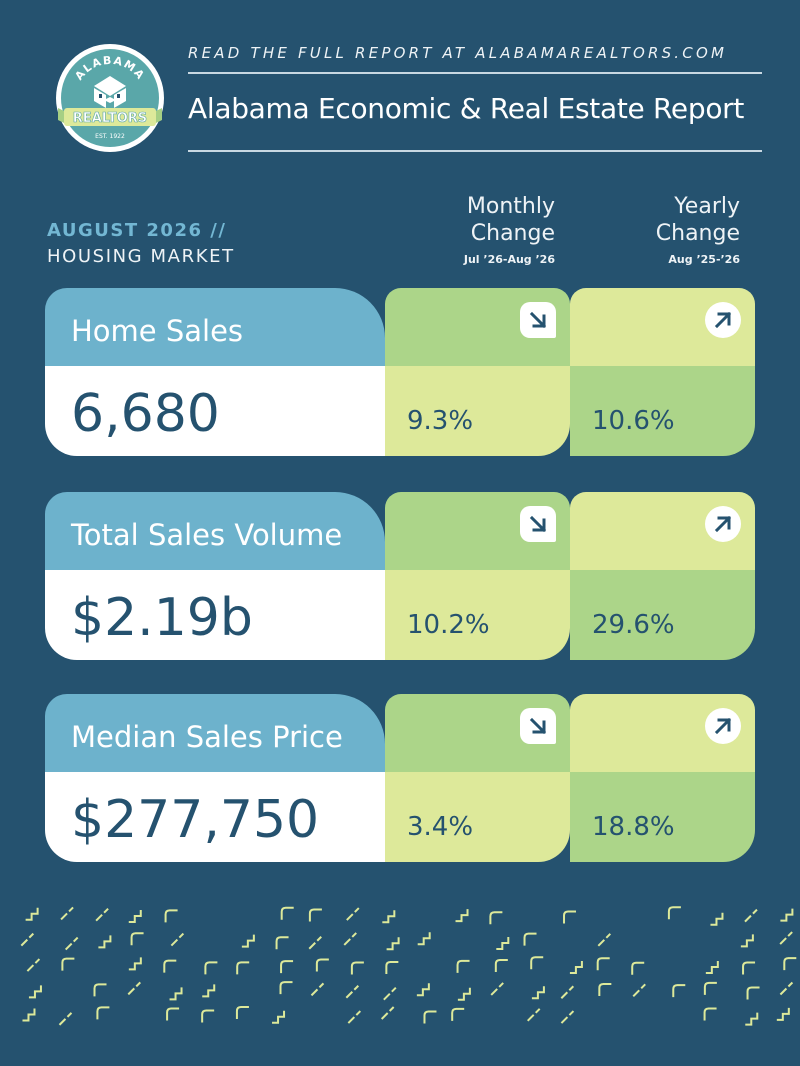 This screenshot has height=1066, width=800. Describe the element at coordinates (707, 206) in the screenshot. I see `yearly-header-line1: Yearly` at that location.